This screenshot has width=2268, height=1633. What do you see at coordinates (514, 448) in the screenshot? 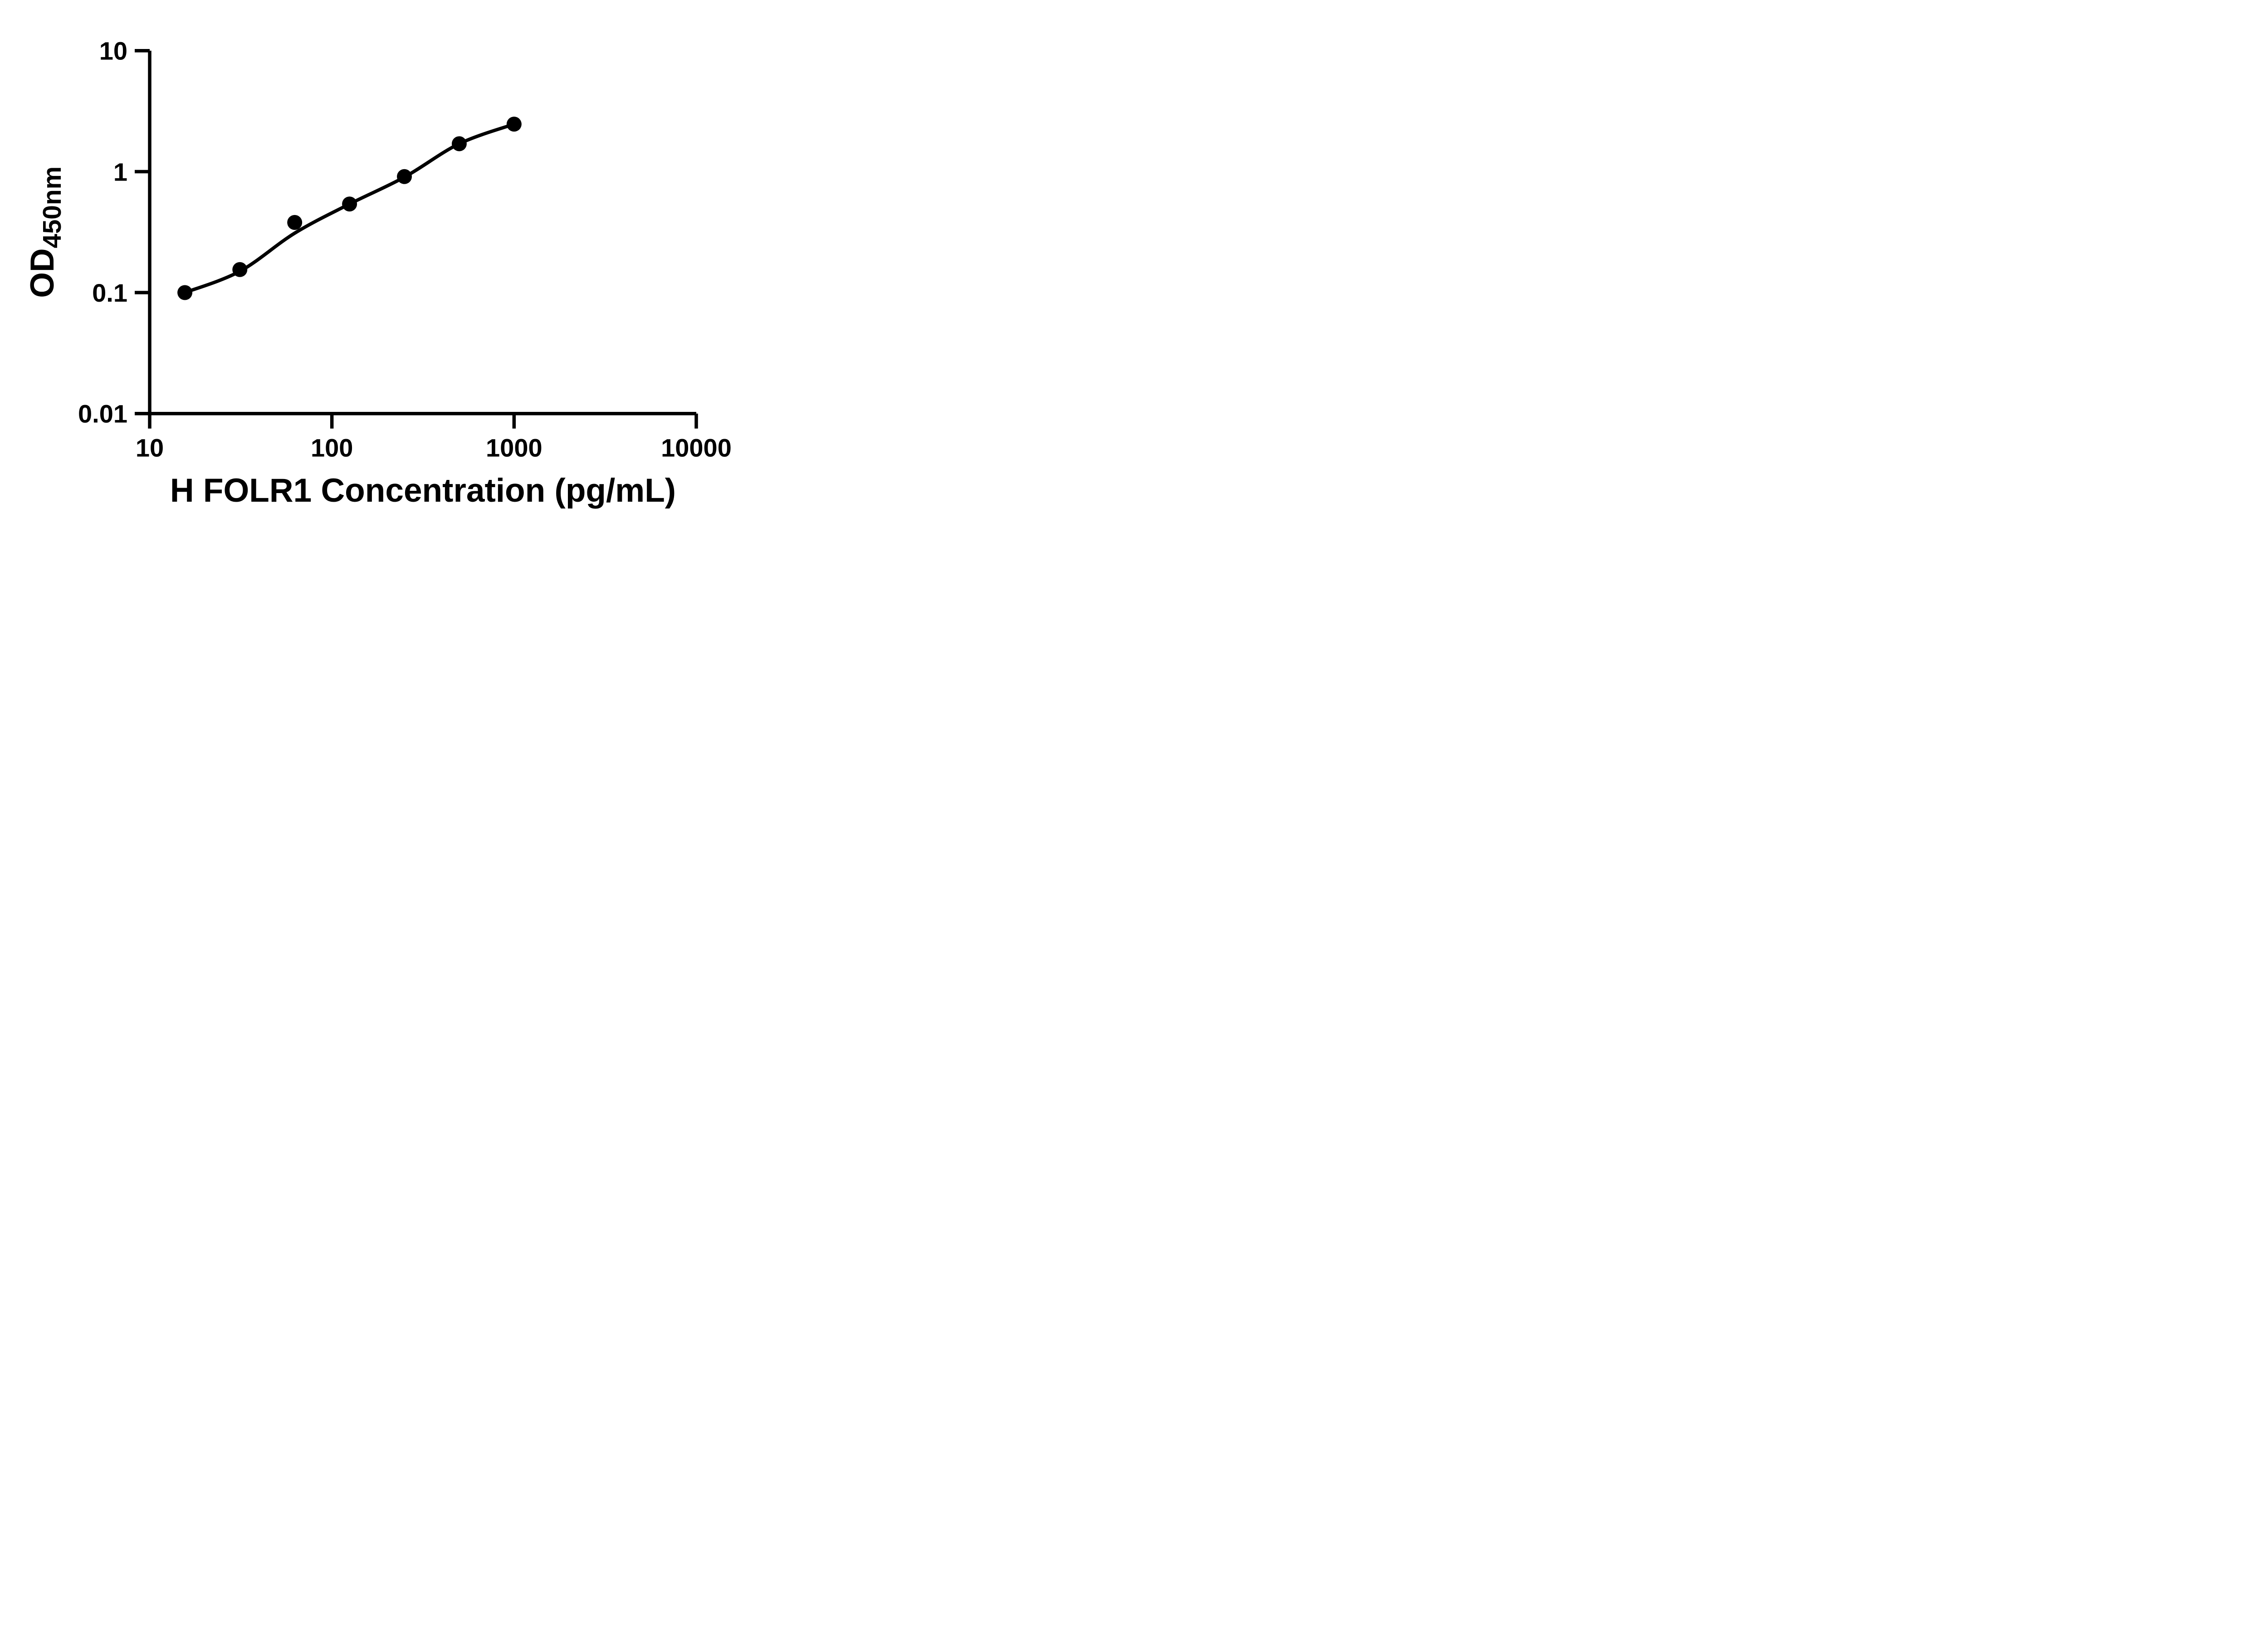
I see `x-tick-label: 1000` at bounding box center [514, 448].